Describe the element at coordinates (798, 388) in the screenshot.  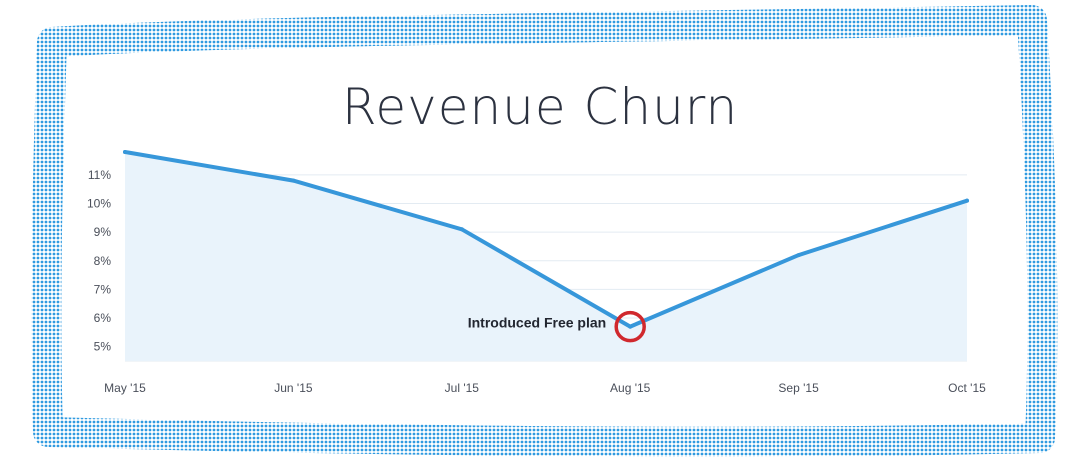
I see `x-tick-label: Sep '15` at that location.